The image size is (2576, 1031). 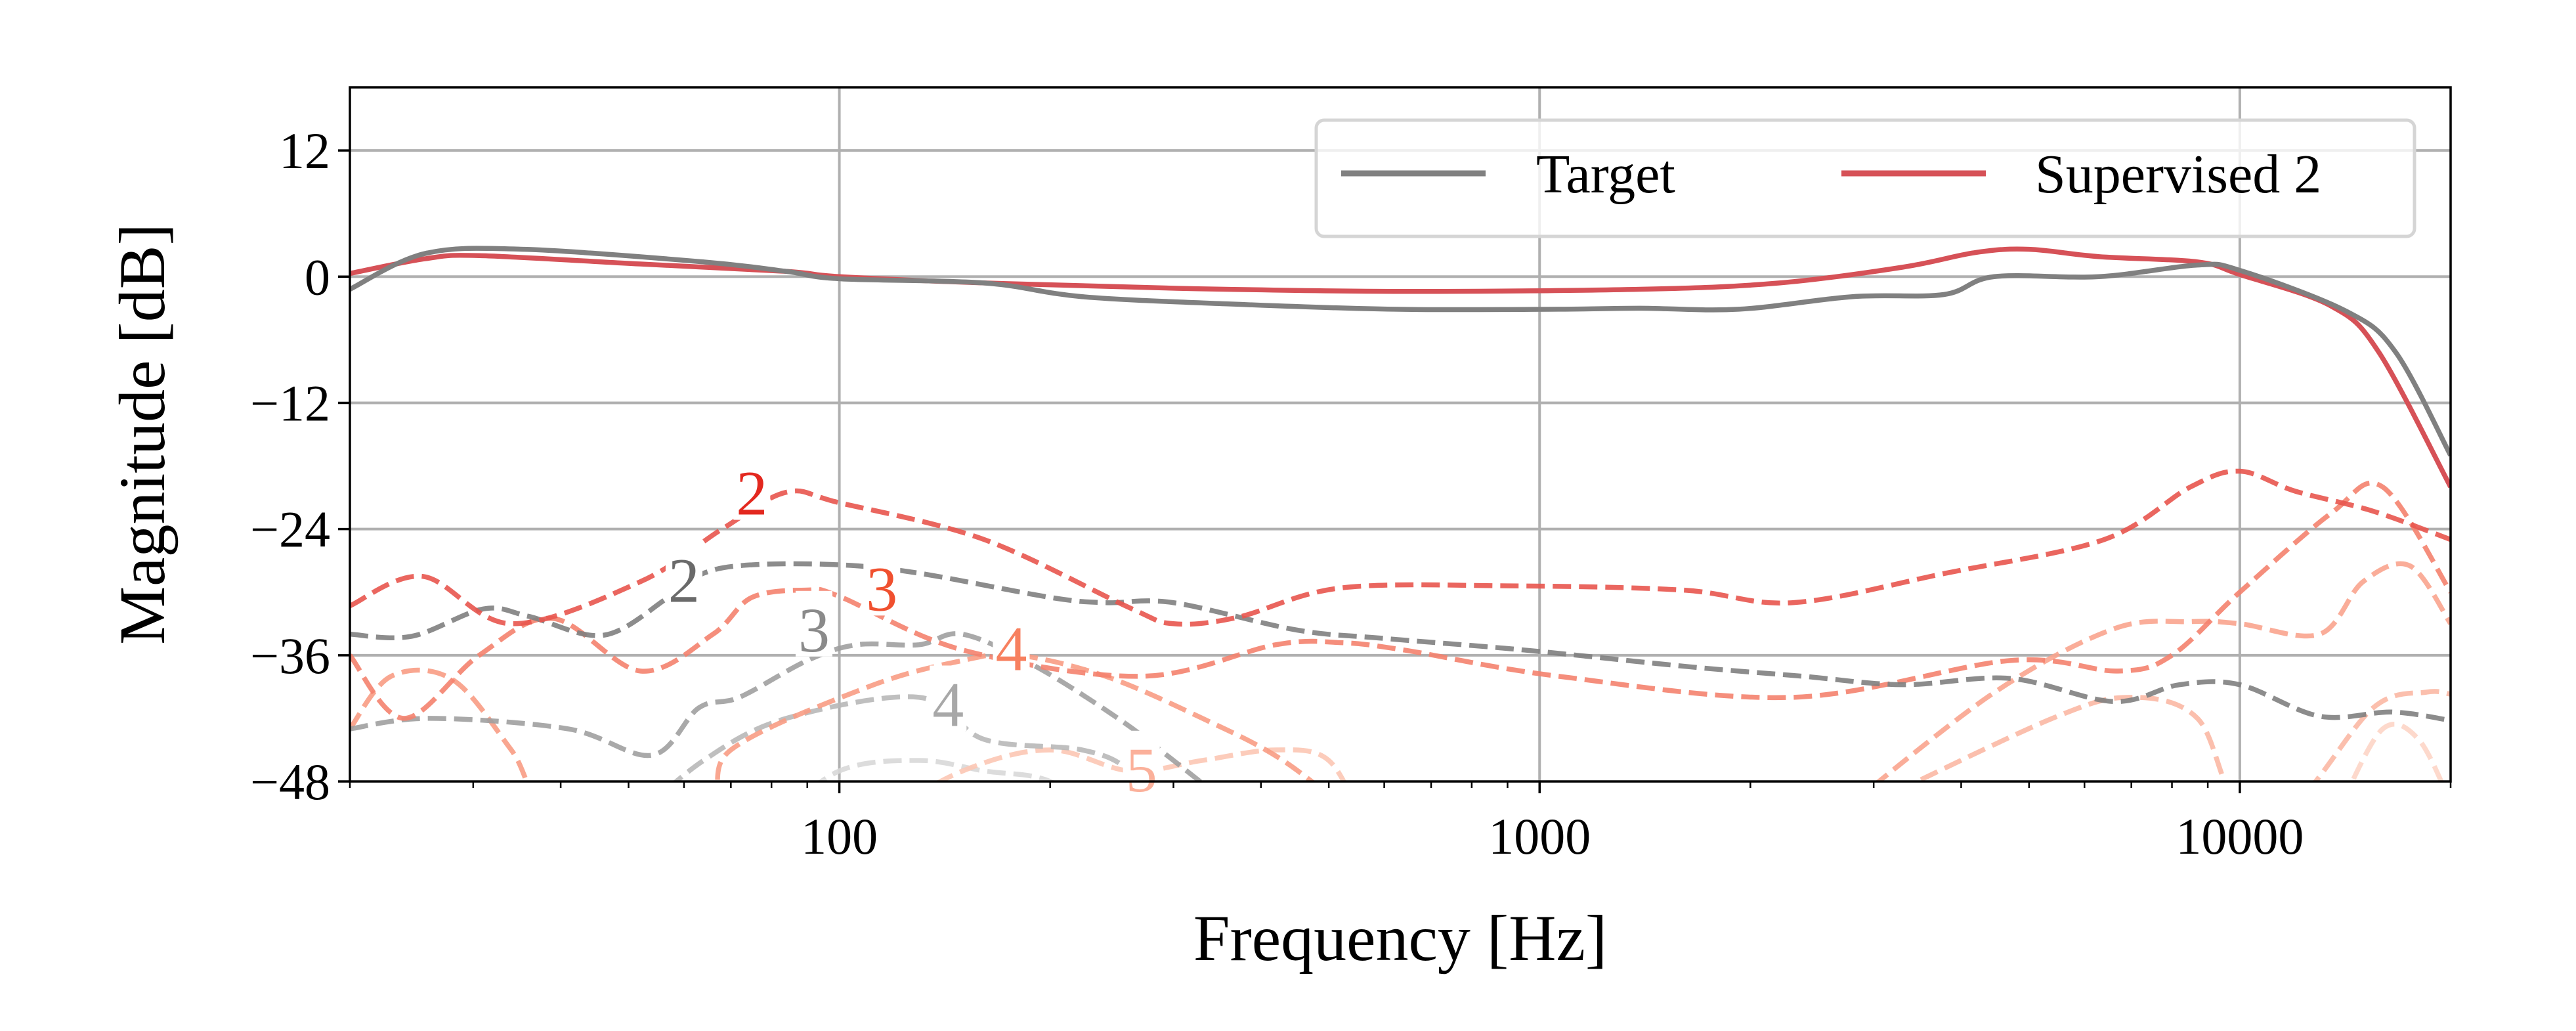 What do you see at coordinates (2178, 174) in the screenshot?
I see `legend-label-supervised-2: Supervised 2` at bounding box center [2178, 174].